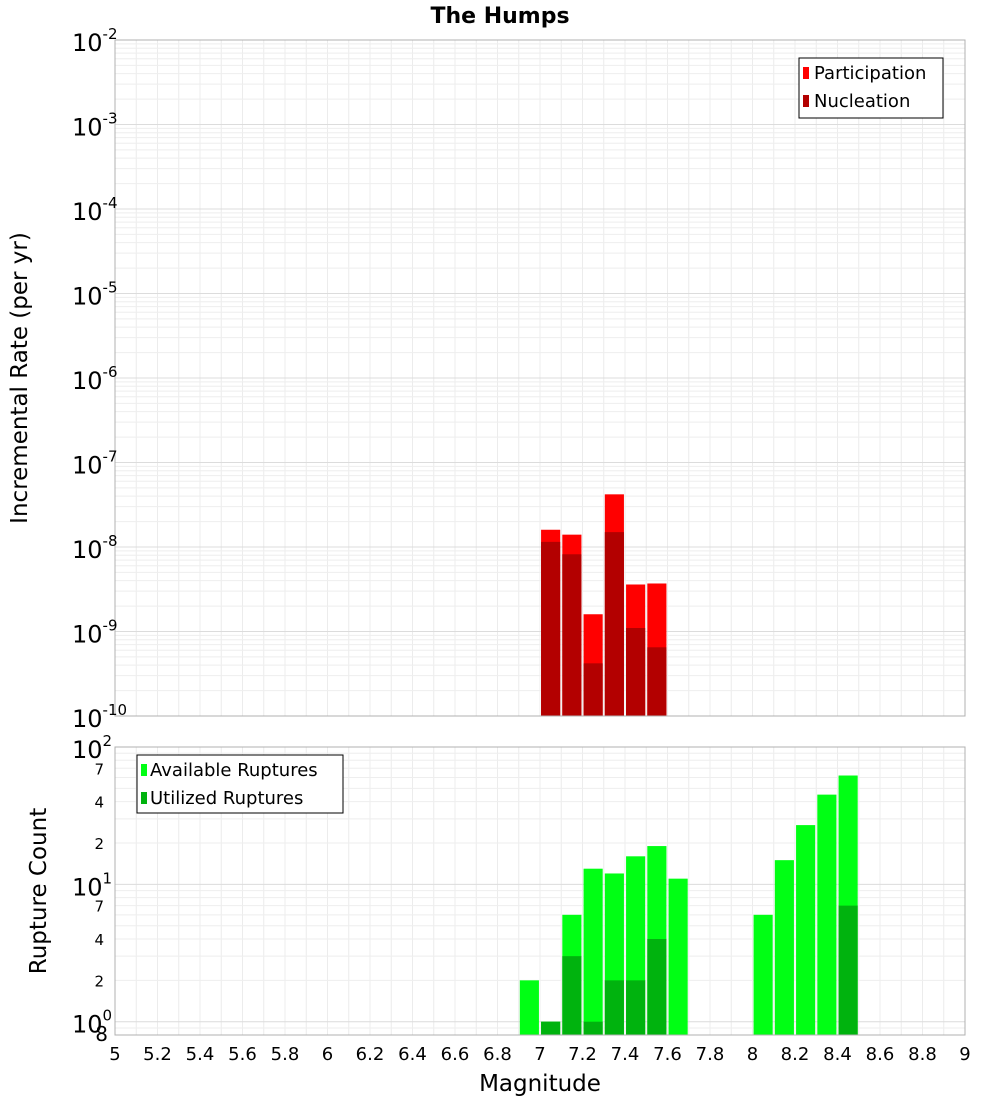 The height and width of the screenshot is (1100, 1000). I want to click on top-y-tick-labels: 10⁻¹⁰ 10⁻⁹ 10⁻⁸ 10⁻⁷ 10⁻⁶ 10⁻⁵ 10⁻⁴ 10⁻³ 10⁻², so click(99, 379).